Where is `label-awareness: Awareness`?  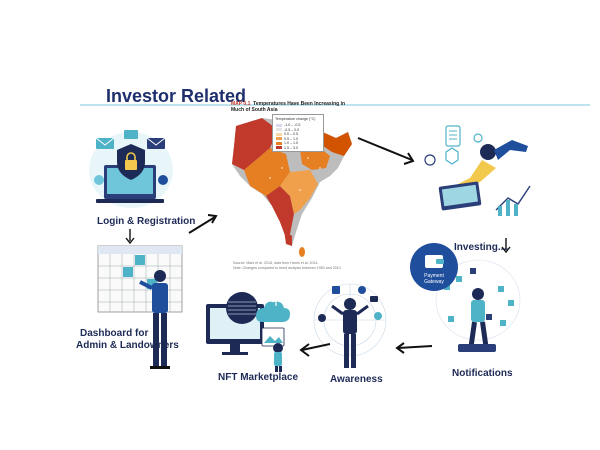
label-awareness: Awareness is located at coordinates (356, 379).